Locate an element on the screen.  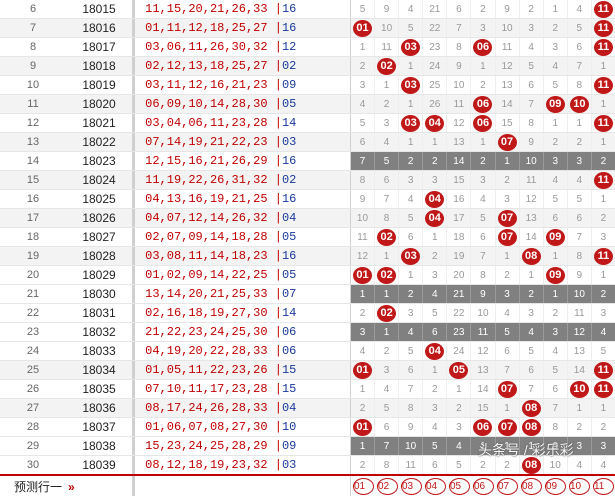
prediction-ball: 11 is located at coordinates (603, 486).